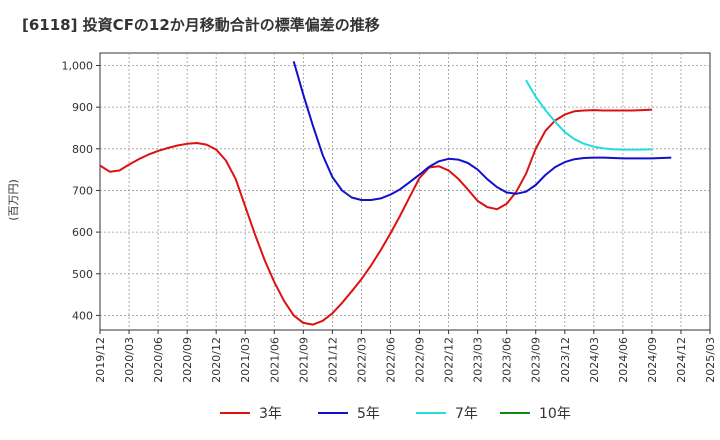  What do you see at coordinates (588, 115) in the screenshot?
I see `series-line` at bounding box center [588, 115].